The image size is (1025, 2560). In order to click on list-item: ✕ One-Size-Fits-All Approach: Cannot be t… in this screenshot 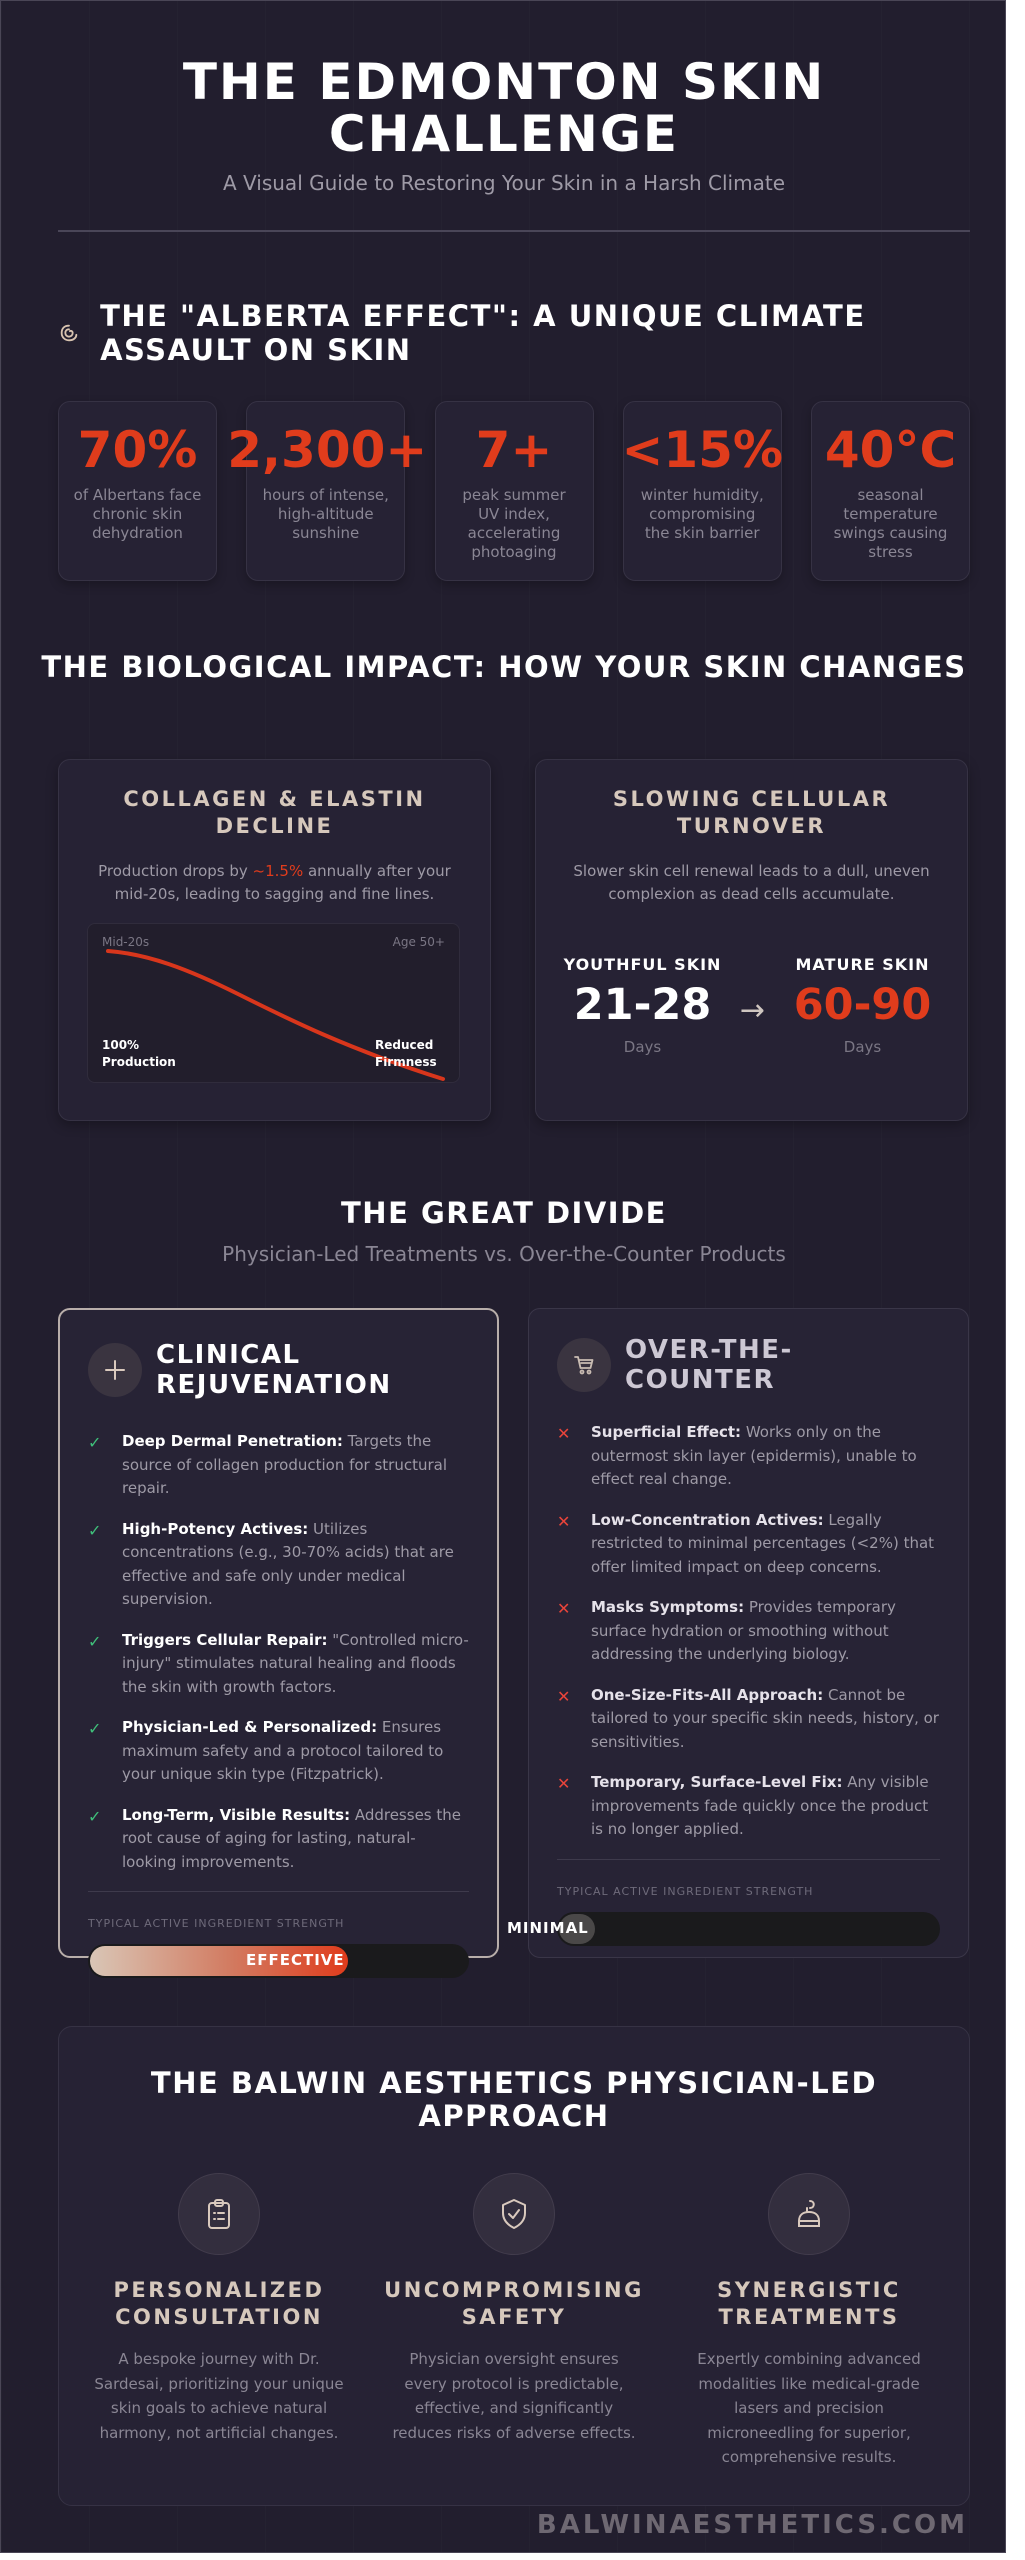, I will do `click(748, 1719)`.